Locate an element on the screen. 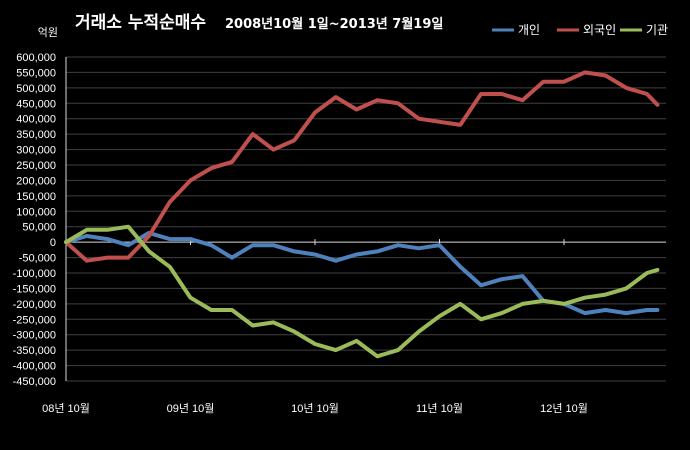 Image resolution: width=690 pixels, height=450 pixels. y-tick-label: -450,000 is located at coordinates (34, 382).